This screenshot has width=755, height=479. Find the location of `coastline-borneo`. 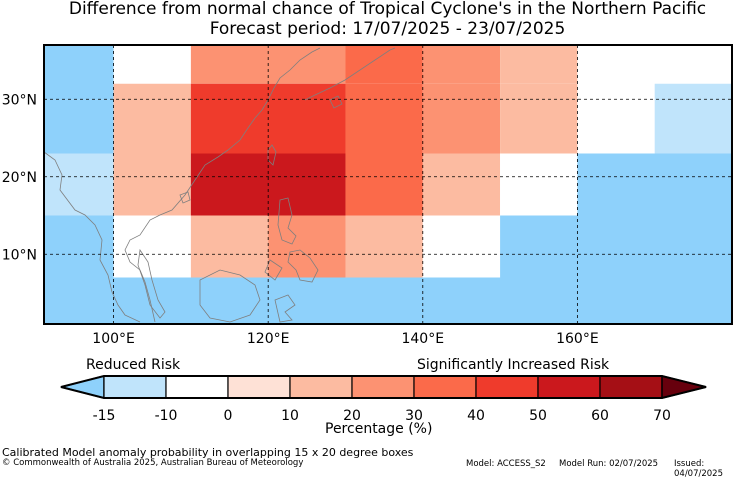

coastline-borneo is located at coordinates (230, 296).